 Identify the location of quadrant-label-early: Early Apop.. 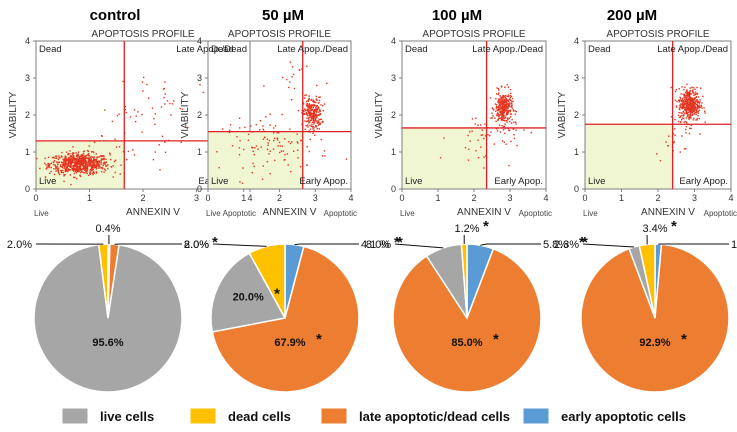
(323, 181).